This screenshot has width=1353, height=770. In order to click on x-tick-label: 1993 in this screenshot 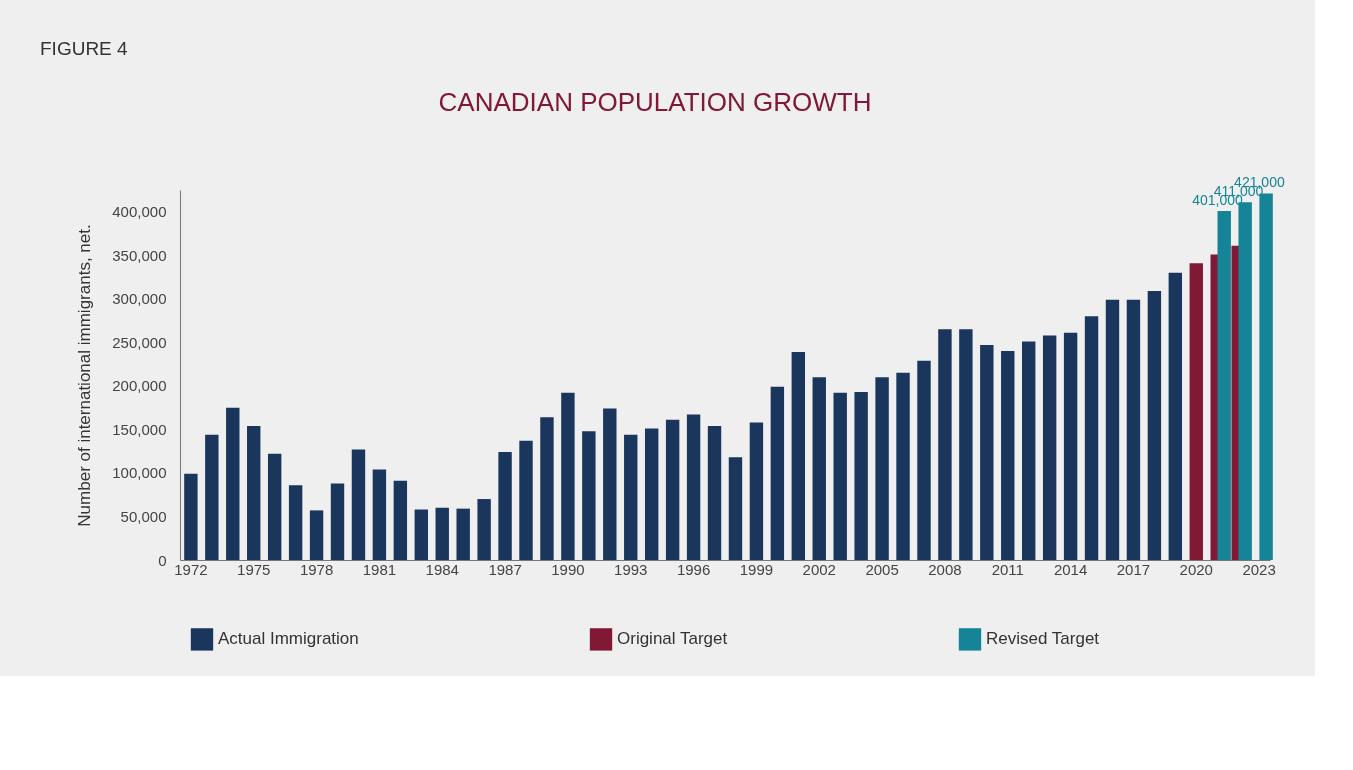, I will do `click(631, 569)`.